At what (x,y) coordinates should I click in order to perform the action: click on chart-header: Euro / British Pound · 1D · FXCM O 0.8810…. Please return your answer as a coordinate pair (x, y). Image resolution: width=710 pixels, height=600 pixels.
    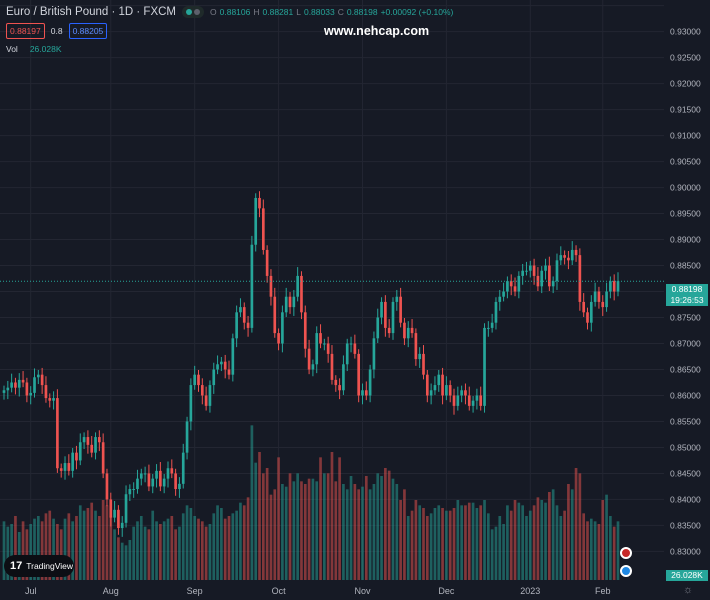
    Looking at the image, I should click on (229, 12).